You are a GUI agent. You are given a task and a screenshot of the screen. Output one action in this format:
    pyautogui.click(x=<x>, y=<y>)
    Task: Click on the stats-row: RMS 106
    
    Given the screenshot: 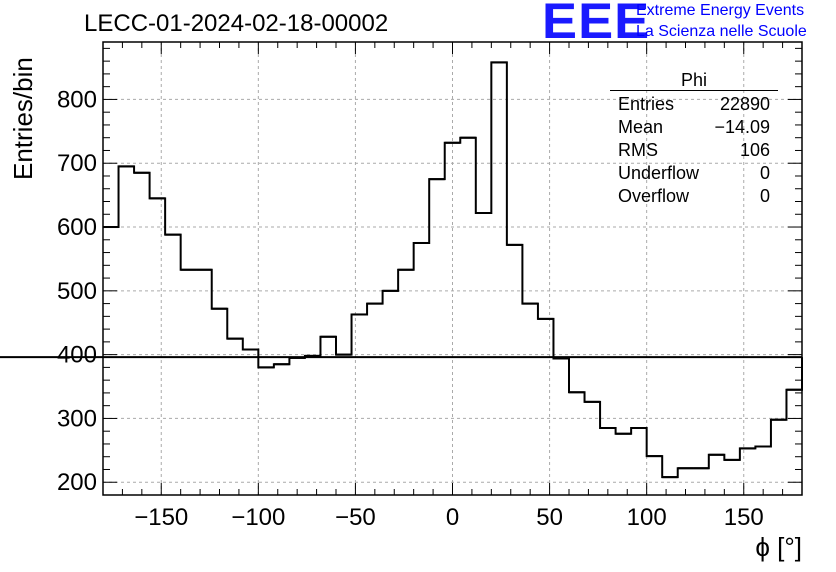 What is the action you would take?
    pyautogui.click(x=694, y=150)
    